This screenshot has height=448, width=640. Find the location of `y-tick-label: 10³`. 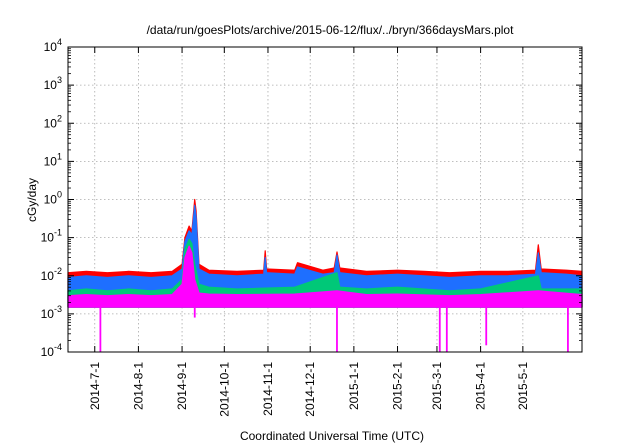

y-tick-label: 10³ is located at coordinates (53, 83).